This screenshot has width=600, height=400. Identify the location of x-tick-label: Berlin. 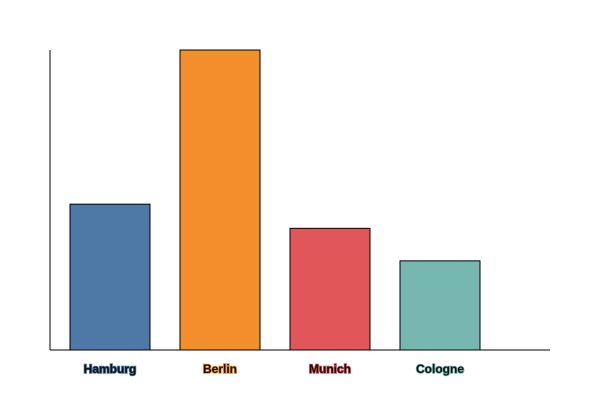
(220, 369).